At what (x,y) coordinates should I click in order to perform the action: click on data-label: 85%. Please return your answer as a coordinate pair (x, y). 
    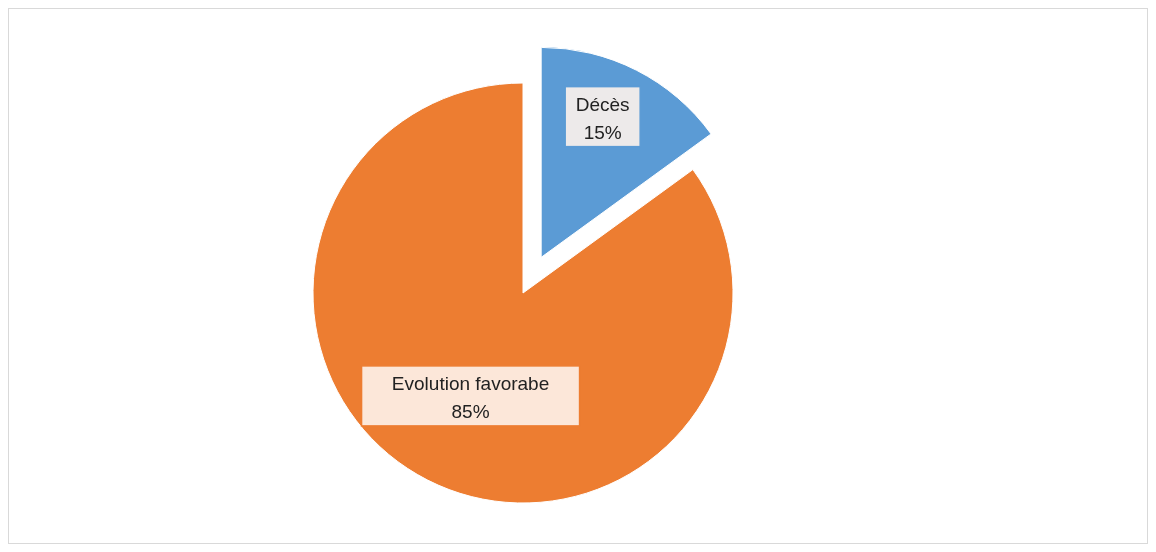
    Looking at the image, I should click on (470, 411).